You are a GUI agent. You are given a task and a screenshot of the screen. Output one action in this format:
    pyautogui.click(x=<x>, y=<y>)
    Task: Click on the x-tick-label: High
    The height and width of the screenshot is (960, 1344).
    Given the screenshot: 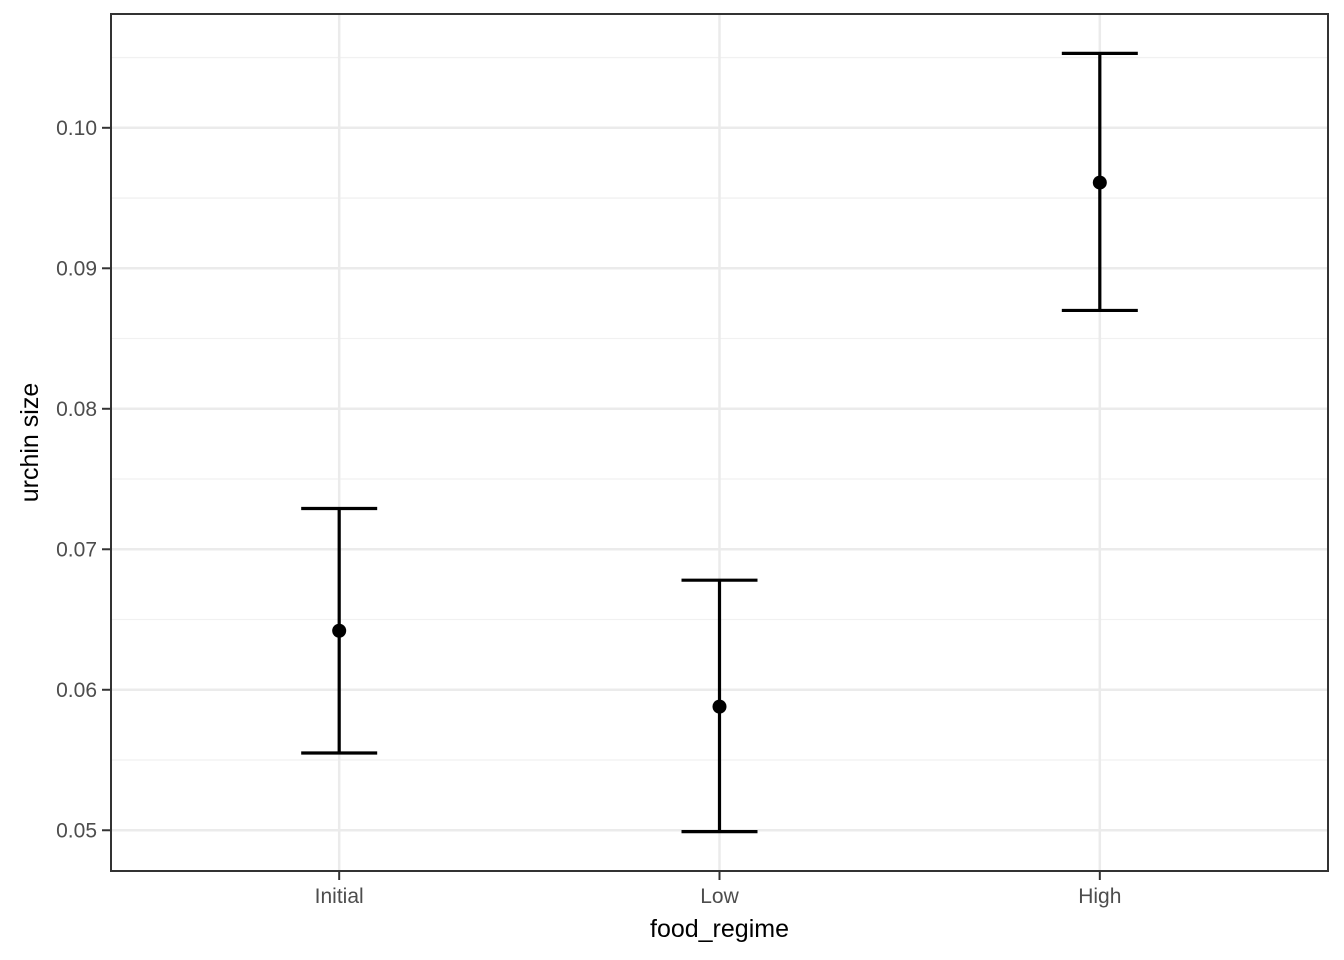 What is the action you would take?
    pyautogui.click(x=1099, y=896)
    